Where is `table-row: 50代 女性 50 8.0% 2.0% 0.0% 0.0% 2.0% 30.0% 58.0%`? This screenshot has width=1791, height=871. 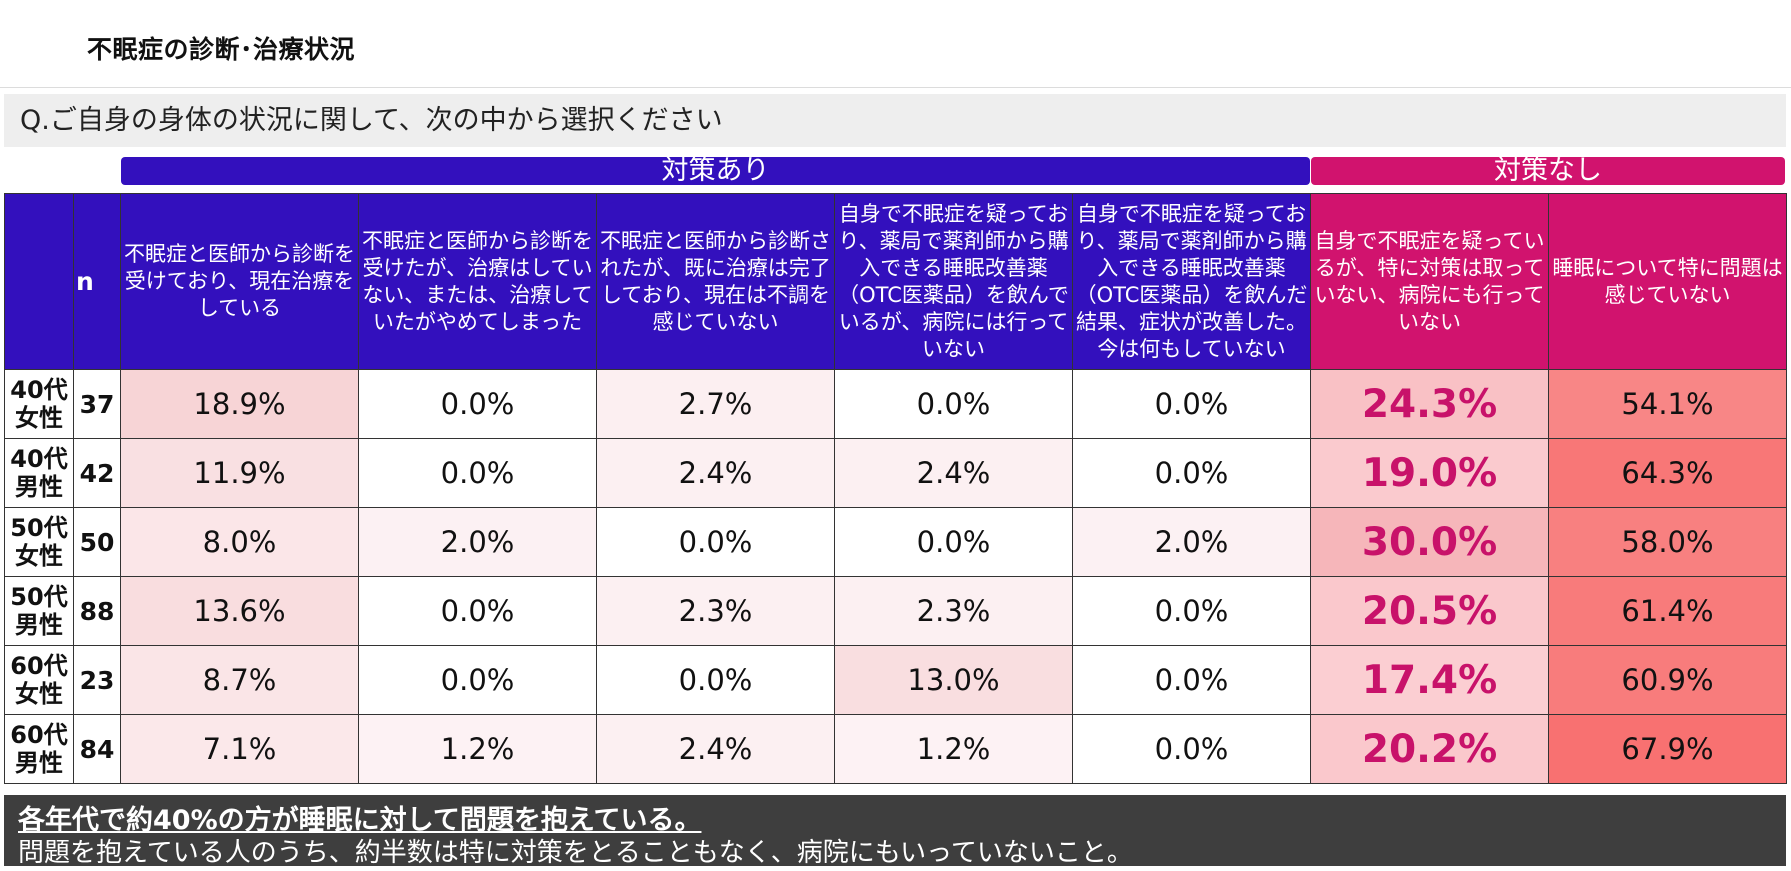 table-row: 50代 女性 50 8.0% 2.0% 0.0% 0.0% 2.0% 30.0% 58.0% is located at coordinates (895, 542).